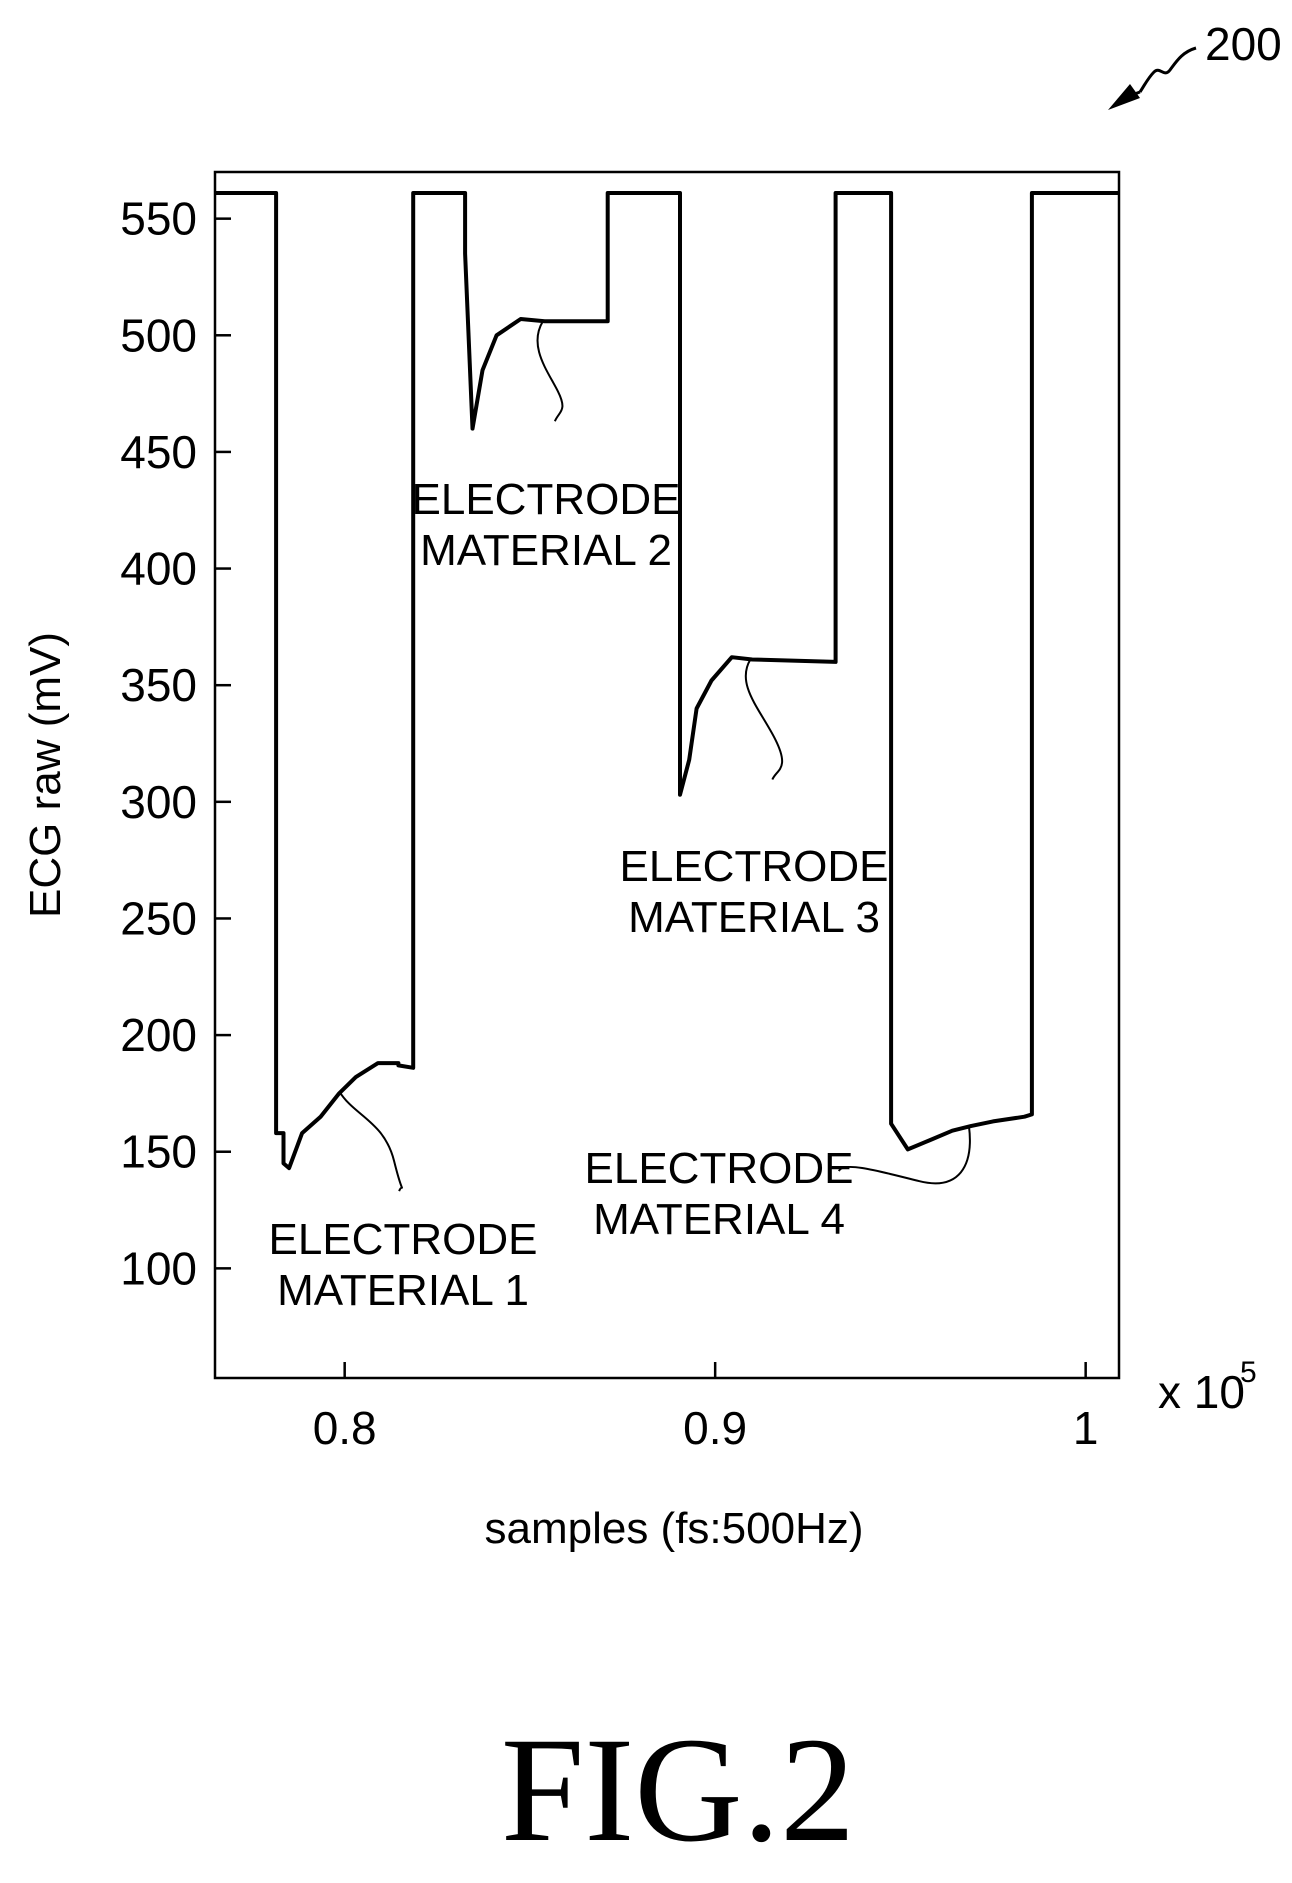 This screenshot has width=1292, height=1883. I want to click on annotation-electrode-4: ELECTRODE MATERIAL 4, so click(719, 1194).